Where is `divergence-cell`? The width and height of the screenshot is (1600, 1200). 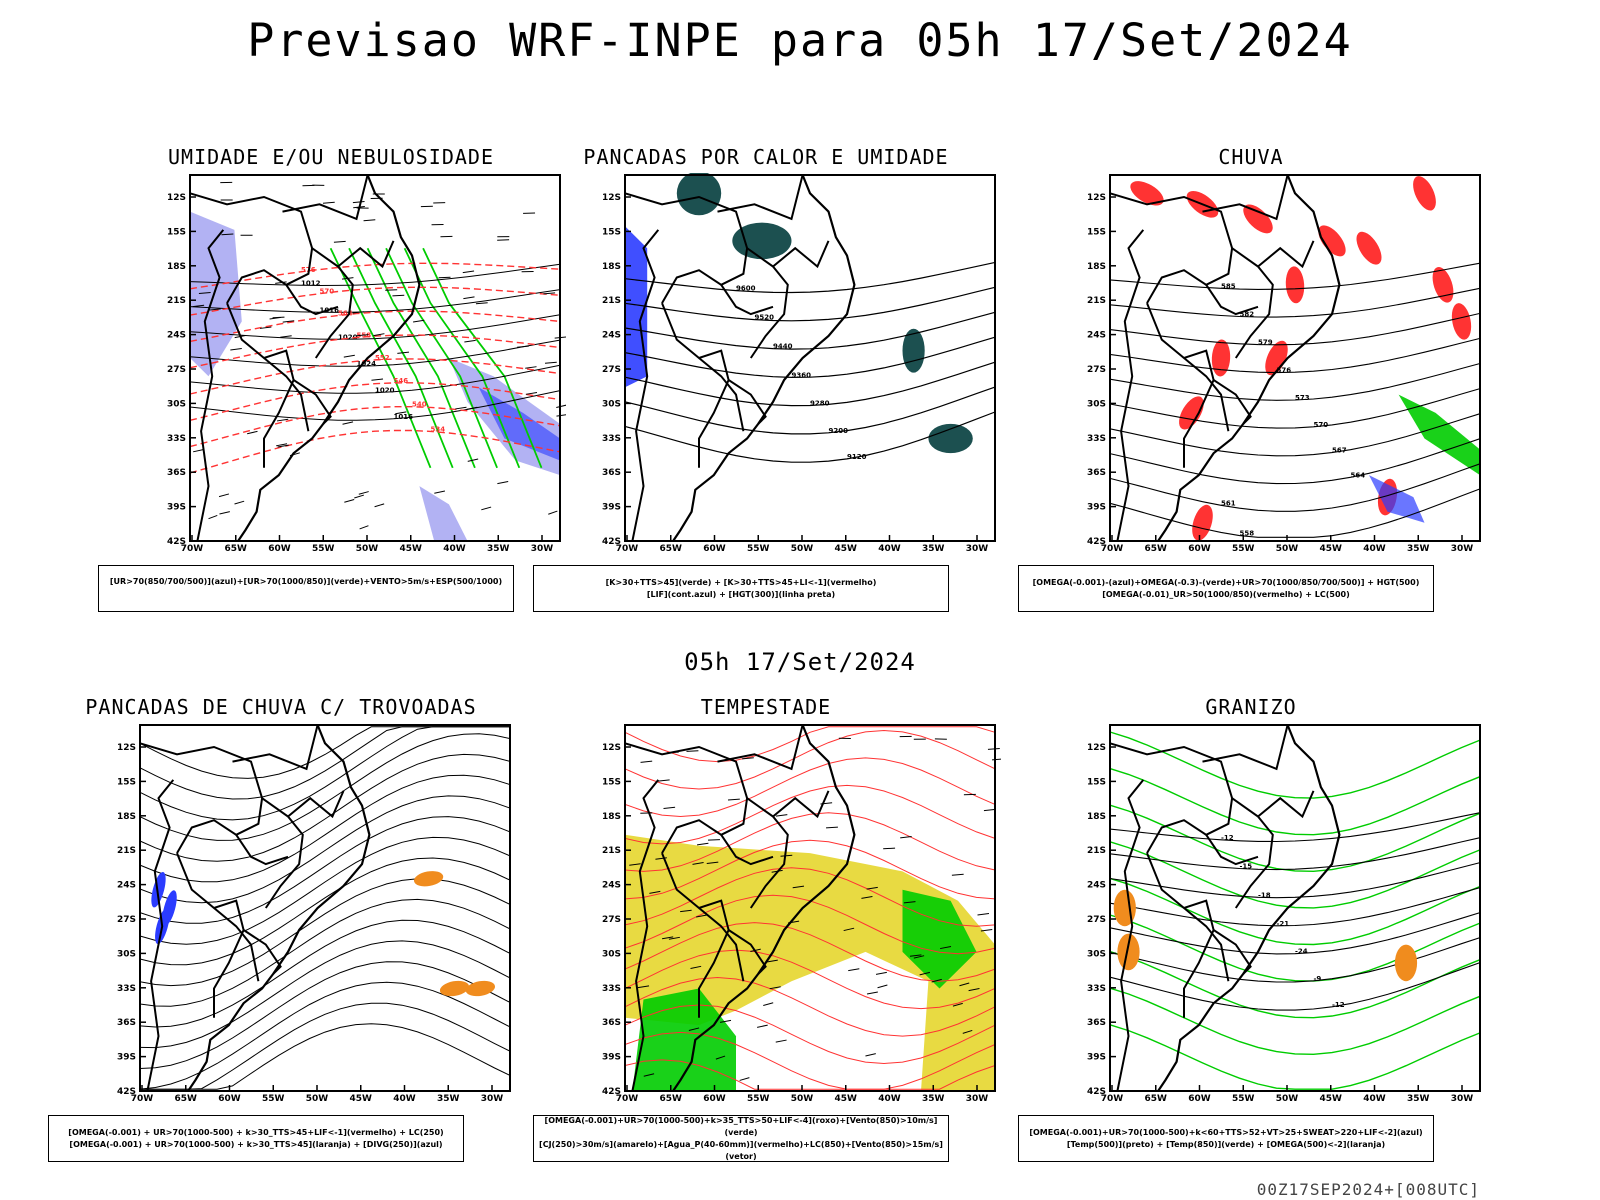 divergence-cell is located at coordinates (169, 908).